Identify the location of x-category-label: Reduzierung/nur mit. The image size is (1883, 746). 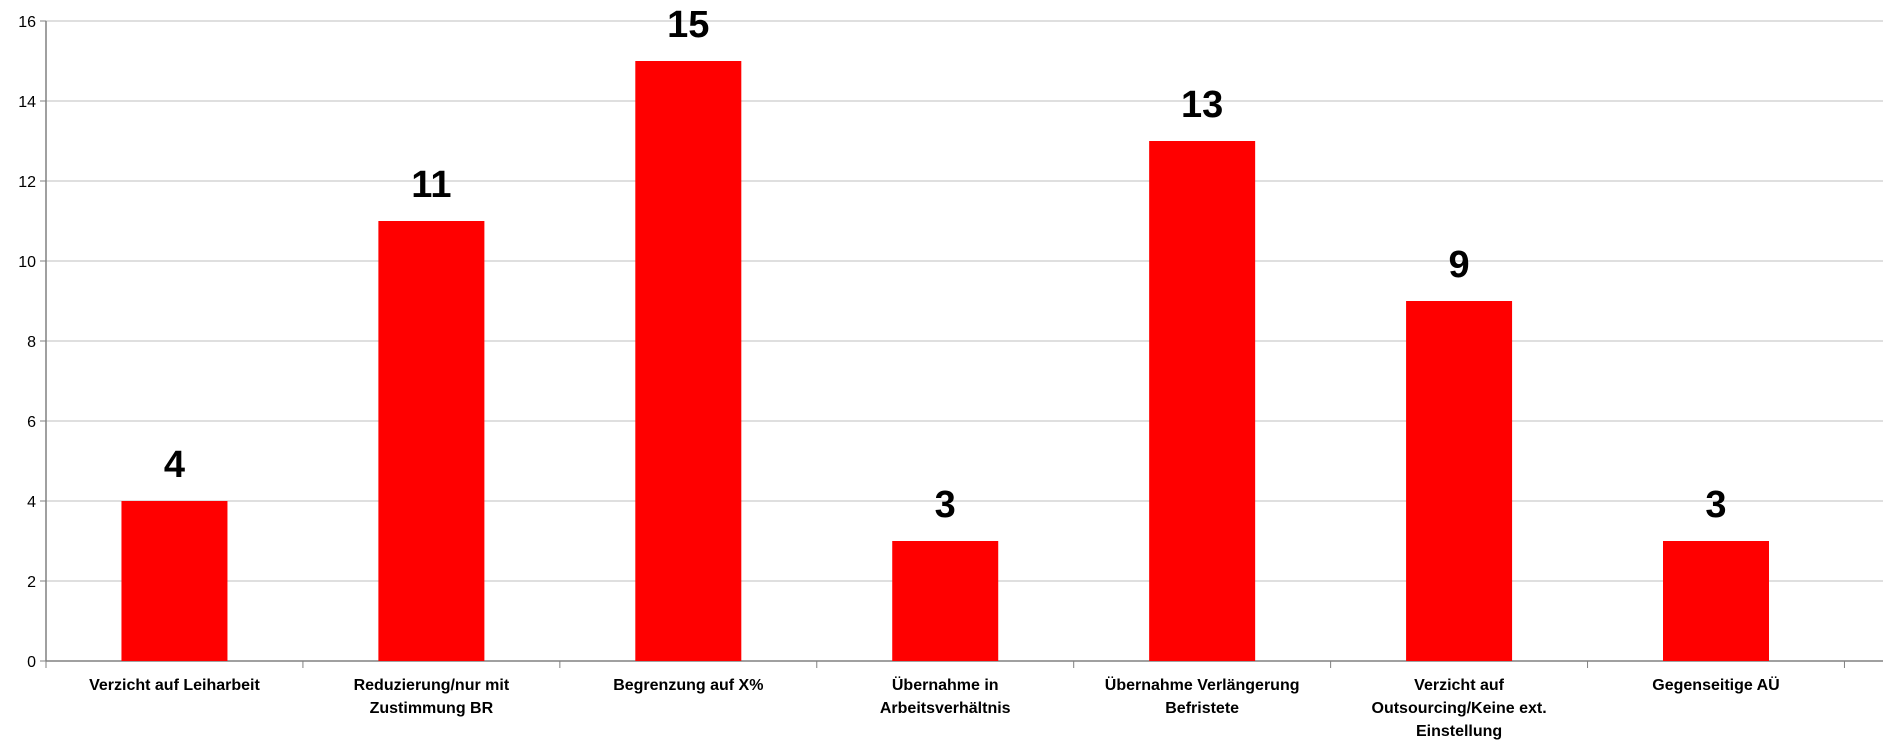
(432, 685).